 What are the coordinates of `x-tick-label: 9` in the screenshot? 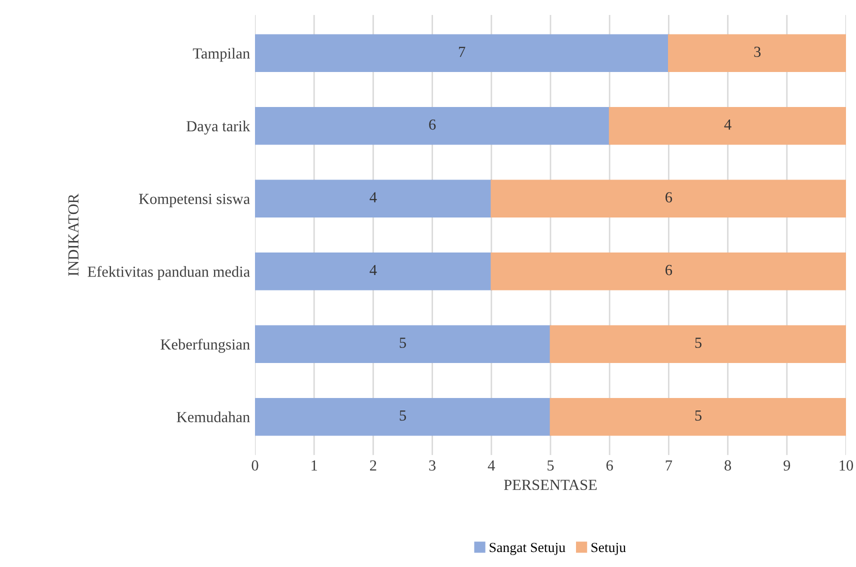 It's located at (787, 465).